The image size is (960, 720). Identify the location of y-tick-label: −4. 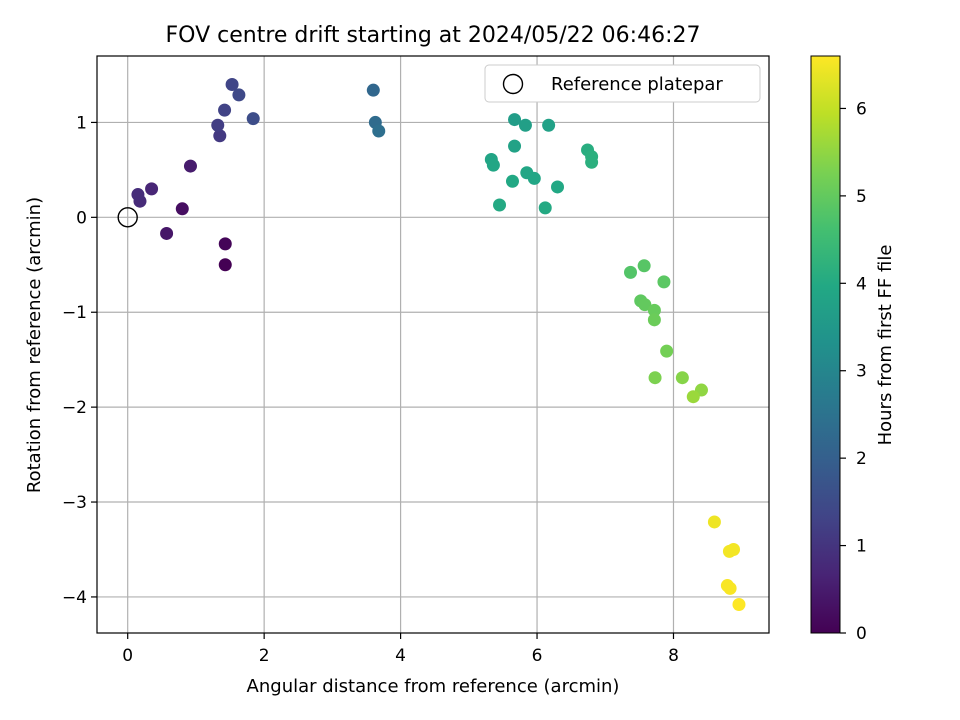
(74, 598).